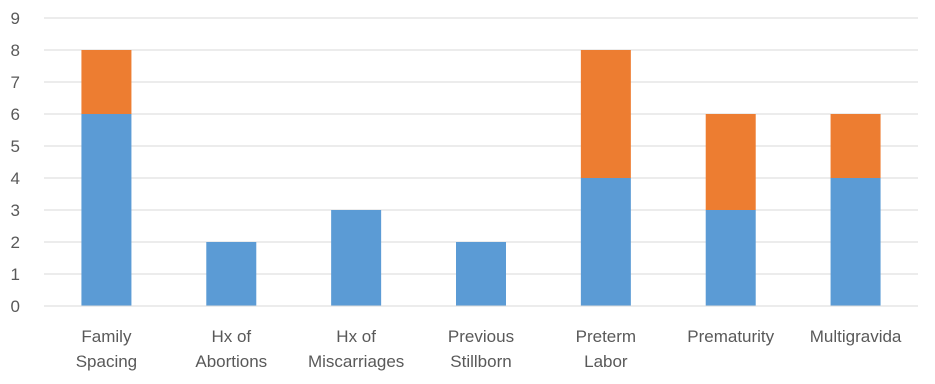 The height and width of the screenshot is (384, 935). What do you see at coordinates (231, 349) in the screenshot?
I see `x-tick-label: Hx of Abortions` at bounding box center [231, 349].